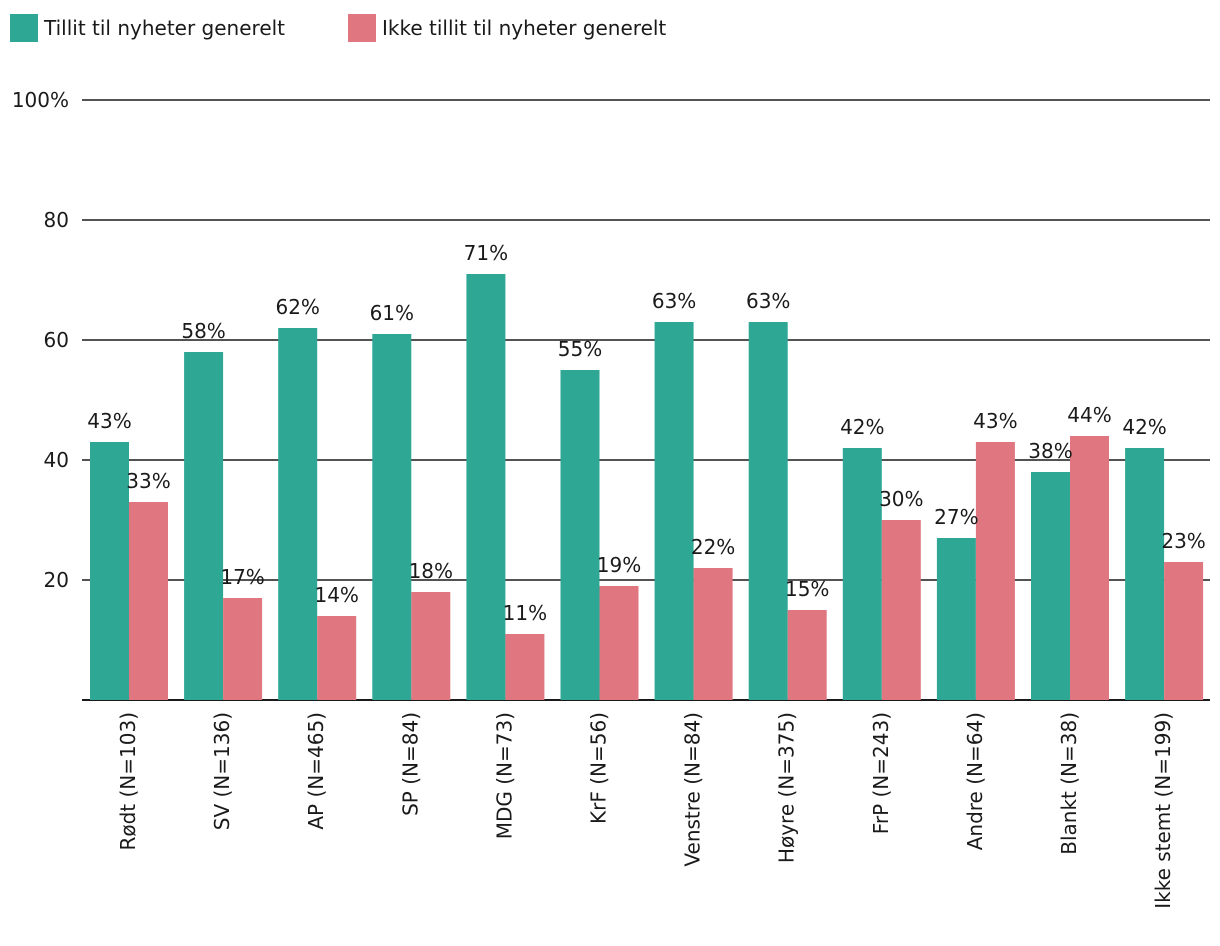 The width and height of the screenshot is (1220, 946). Describe the element at coordinates (1183, 541) in the screenshot. I see `value-label: 23%` at that location.